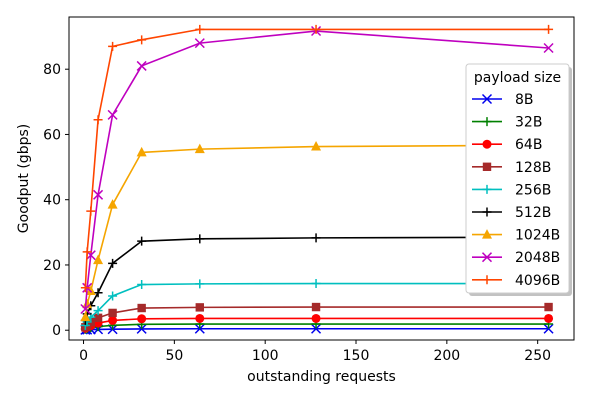 Image resolution: width=600 pixels, height=400 pixels. What do you see at coordinates (507, 123) in the screenshot?
I see `legend-item-32B: 32B` at bounding box center [507, 123].